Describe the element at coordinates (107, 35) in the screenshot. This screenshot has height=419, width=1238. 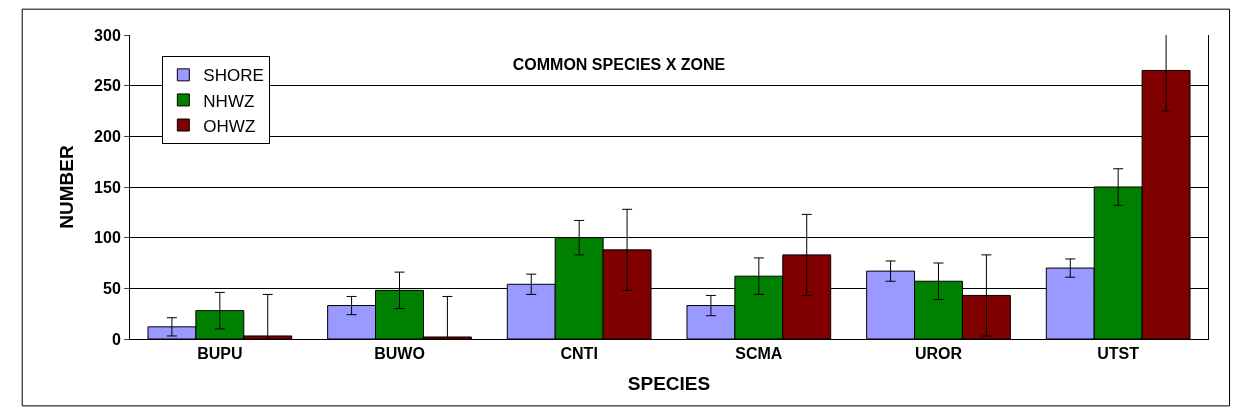
I see `y-tick-label: 300` at that location.